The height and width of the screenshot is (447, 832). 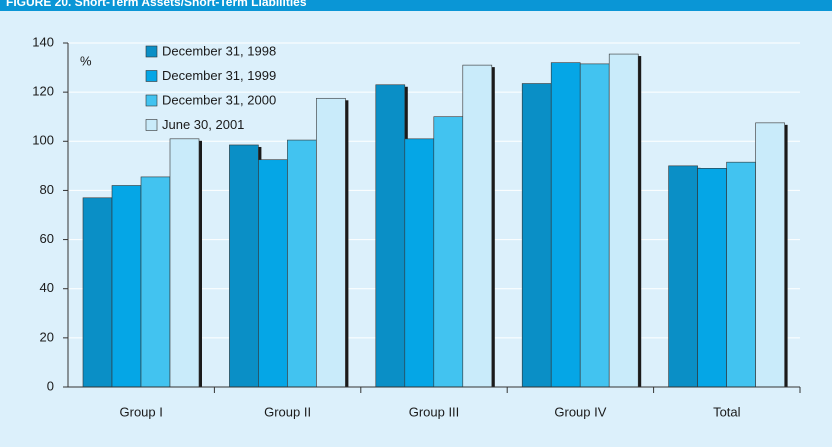 I want to click on y-tick-label: 60, so click(x=47, y=238).